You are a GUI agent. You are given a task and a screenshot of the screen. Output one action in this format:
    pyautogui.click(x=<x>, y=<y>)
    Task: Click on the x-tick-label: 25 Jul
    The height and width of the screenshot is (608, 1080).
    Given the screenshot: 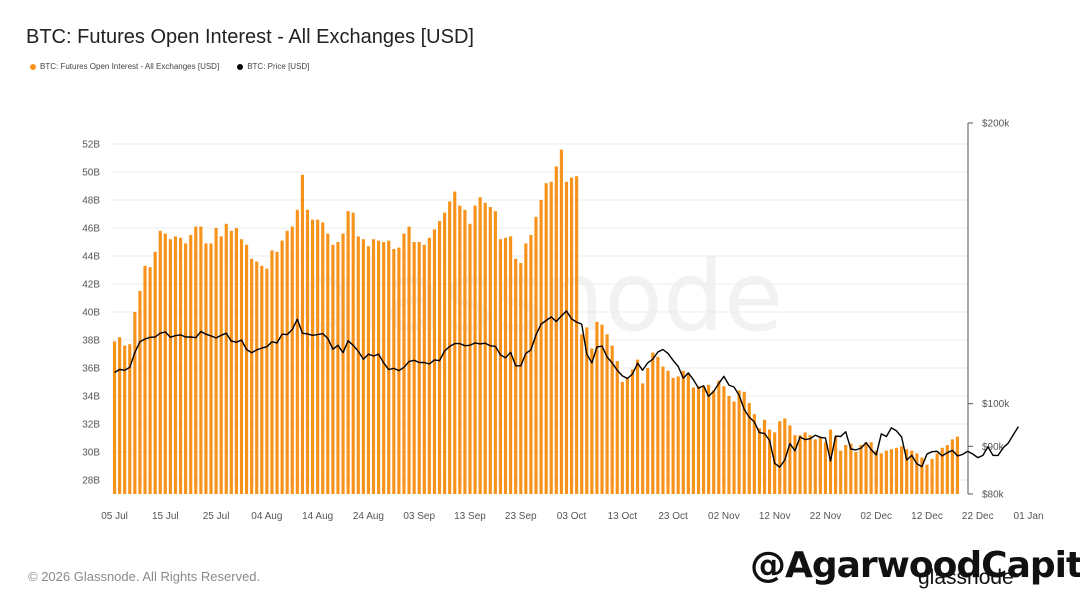 What is the action you would take?
    pyautogui.click(x=216, y=516)
    